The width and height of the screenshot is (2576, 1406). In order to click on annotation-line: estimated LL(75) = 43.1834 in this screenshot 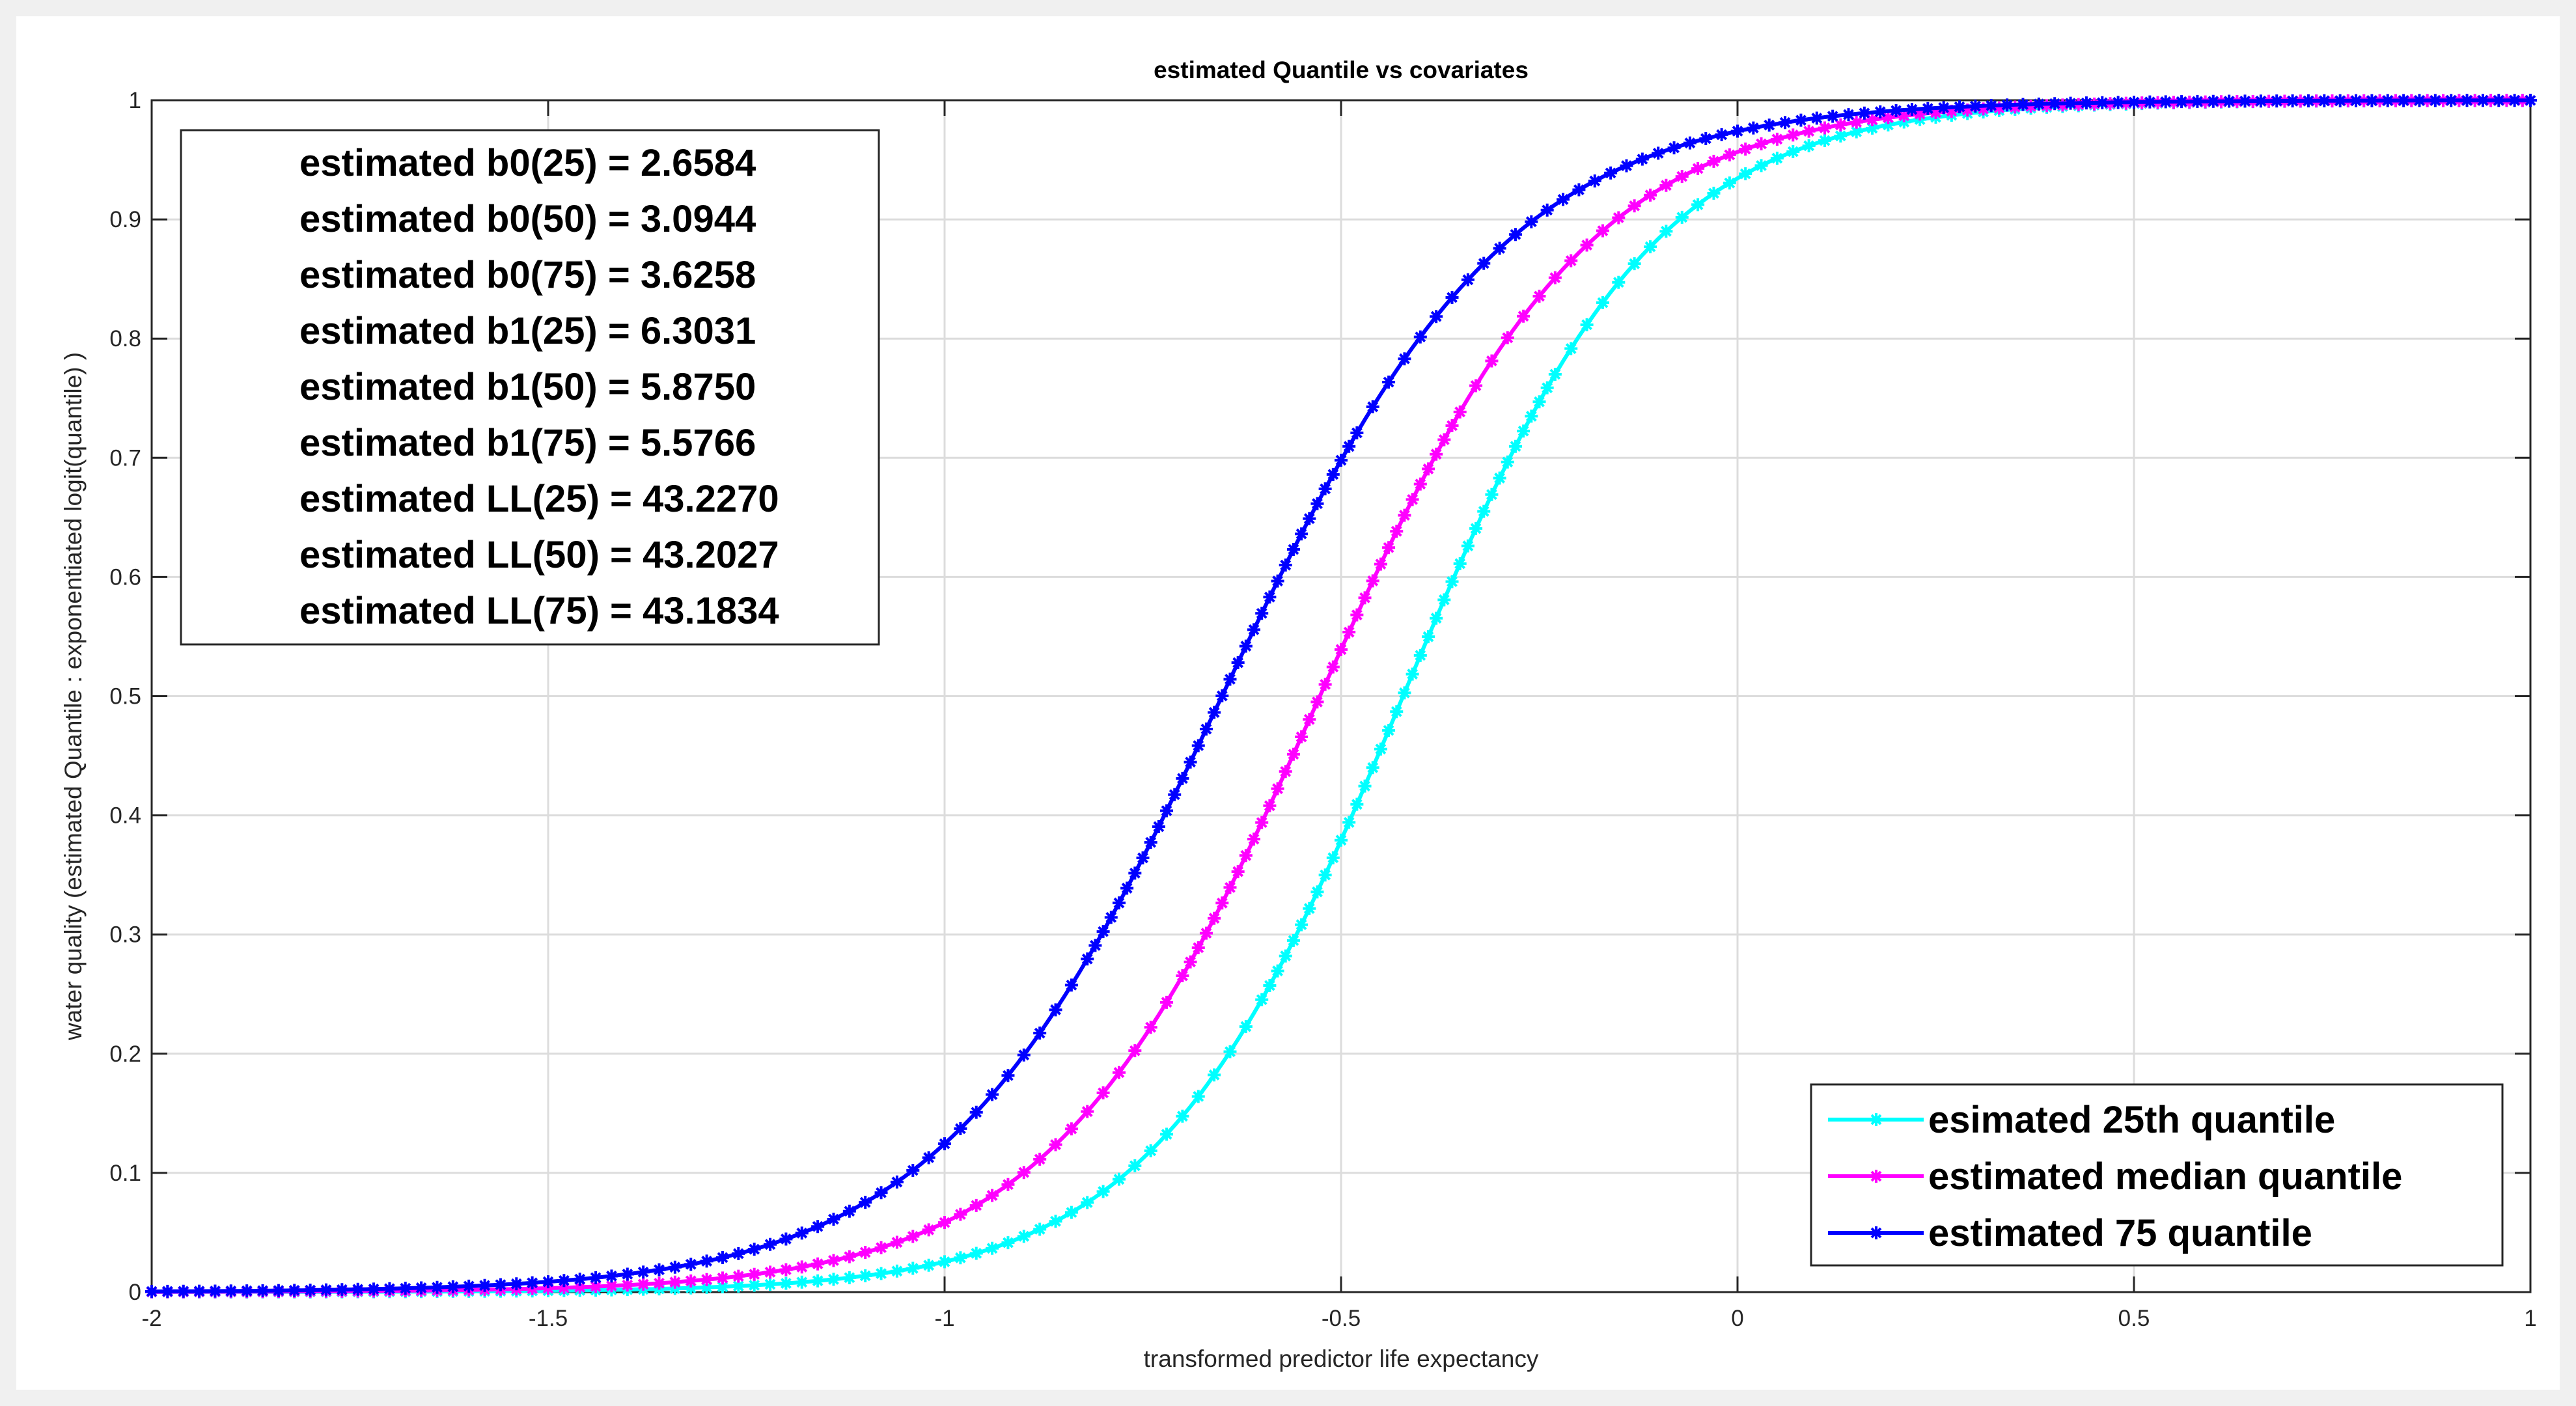, I will do `click(539, 611)`.